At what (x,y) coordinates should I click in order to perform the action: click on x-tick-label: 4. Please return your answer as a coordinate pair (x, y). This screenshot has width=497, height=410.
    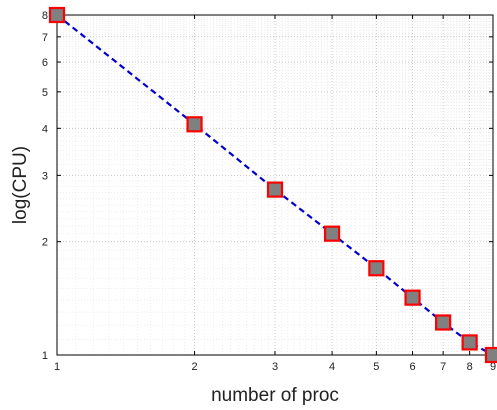
    Looking at the image, I should click on (332, 367).